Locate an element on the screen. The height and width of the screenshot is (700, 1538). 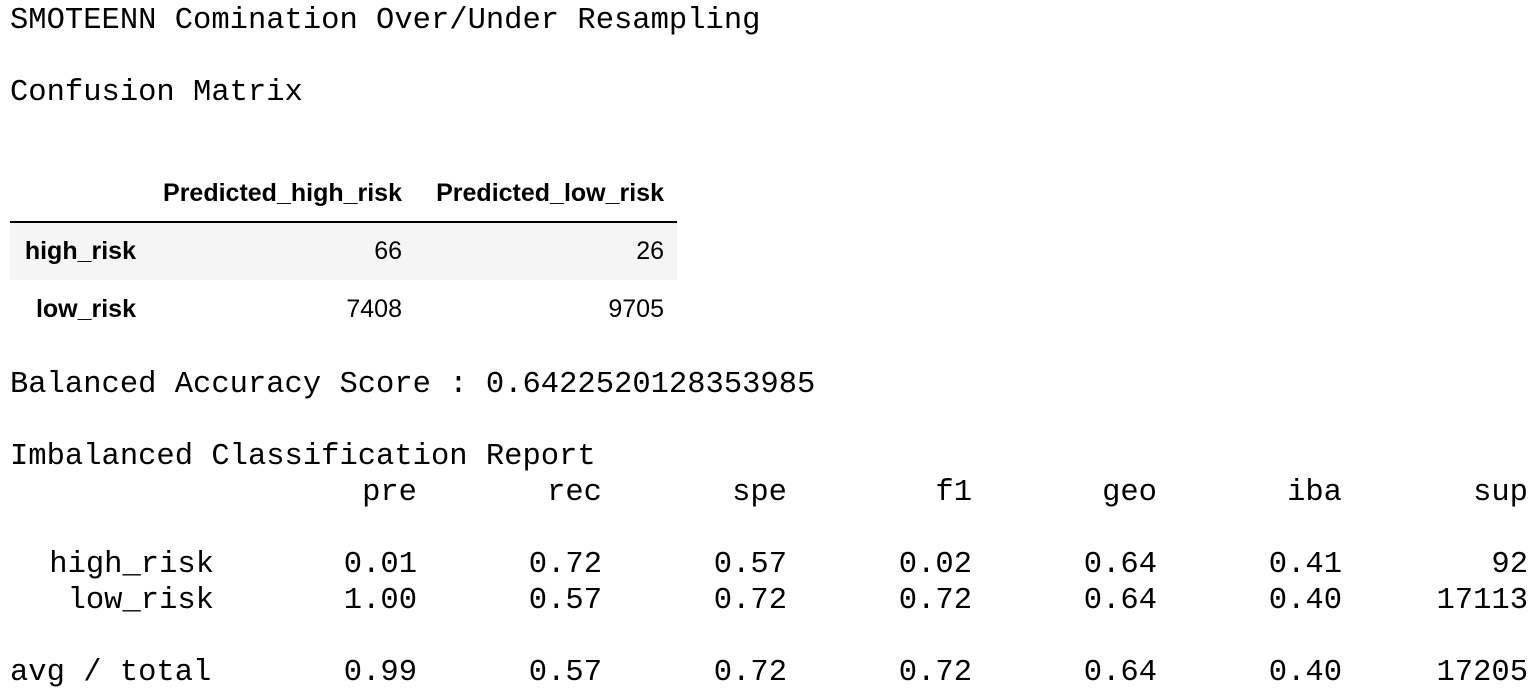
report-cell: 0.01 is located at coordinates (380, 565).